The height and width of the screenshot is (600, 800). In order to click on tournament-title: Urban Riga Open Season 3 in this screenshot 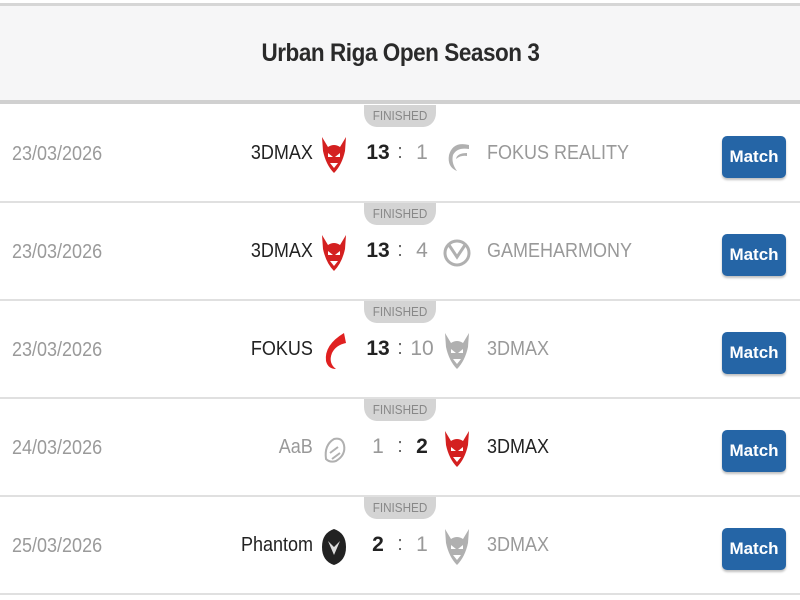, I will do `click(400, 52)`.